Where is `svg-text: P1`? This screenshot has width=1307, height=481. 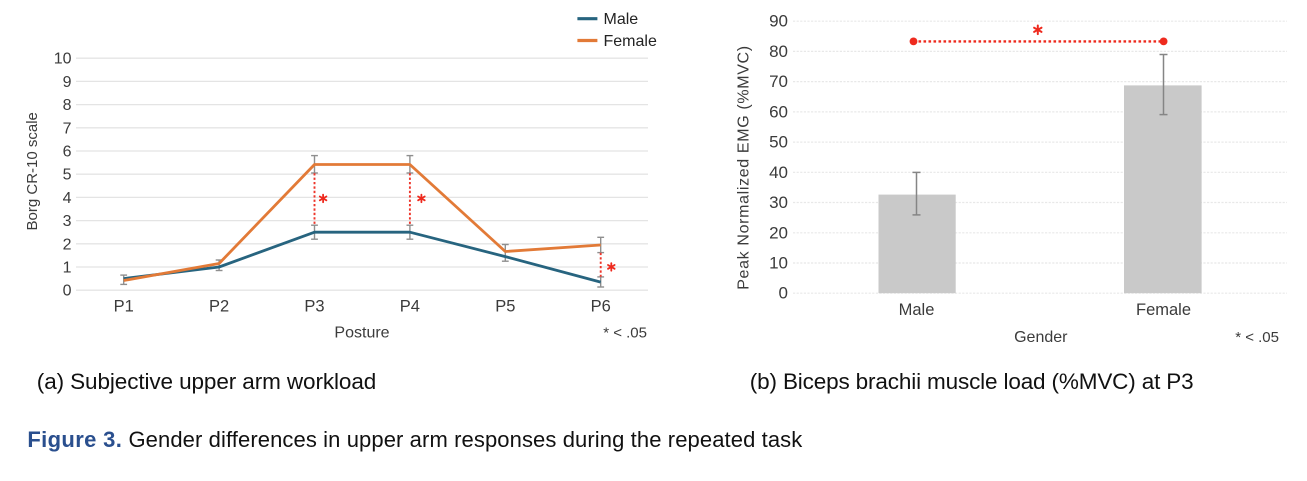 svg-text: P1 is located at coordinates (124, 307).